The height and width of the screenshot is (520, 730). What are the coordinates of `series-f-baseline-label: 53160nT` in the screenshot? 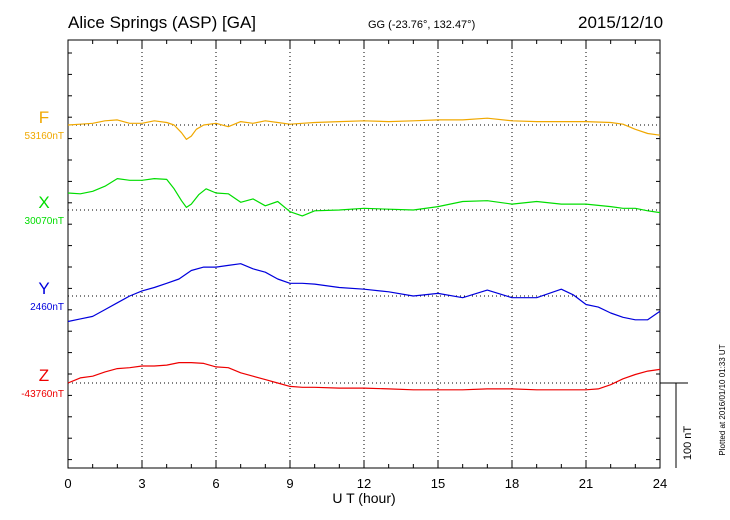 It's located at (44, 136).